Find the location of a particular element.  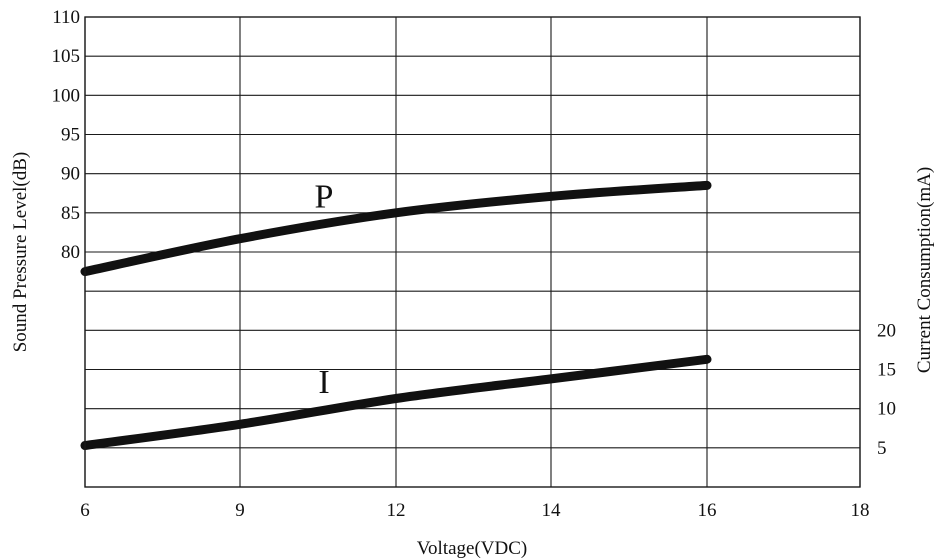

series-line-i is located at coordinates (396, 402).